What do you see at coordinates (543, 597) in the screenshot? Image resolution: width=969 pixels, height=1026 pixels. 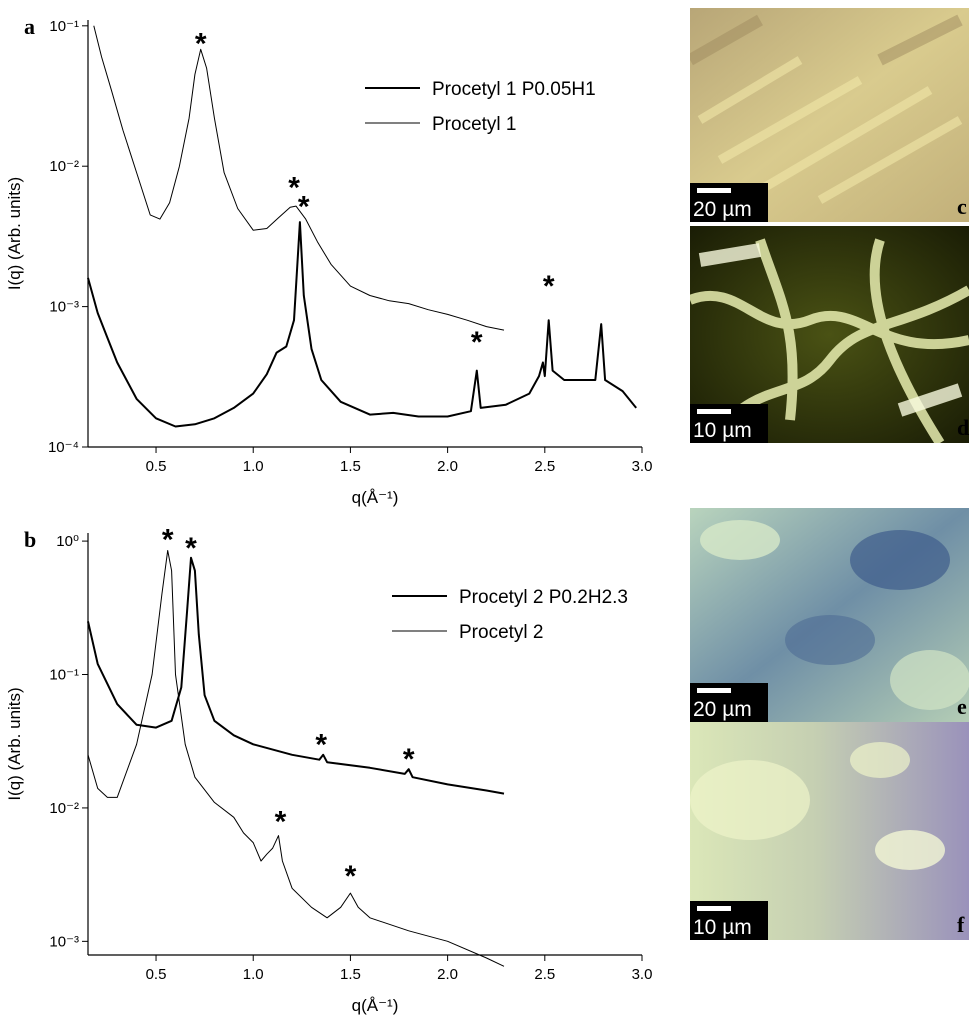 I see `legend-label: Procetyl 2 P0.2H2.3` at bounding box center [543, 597].